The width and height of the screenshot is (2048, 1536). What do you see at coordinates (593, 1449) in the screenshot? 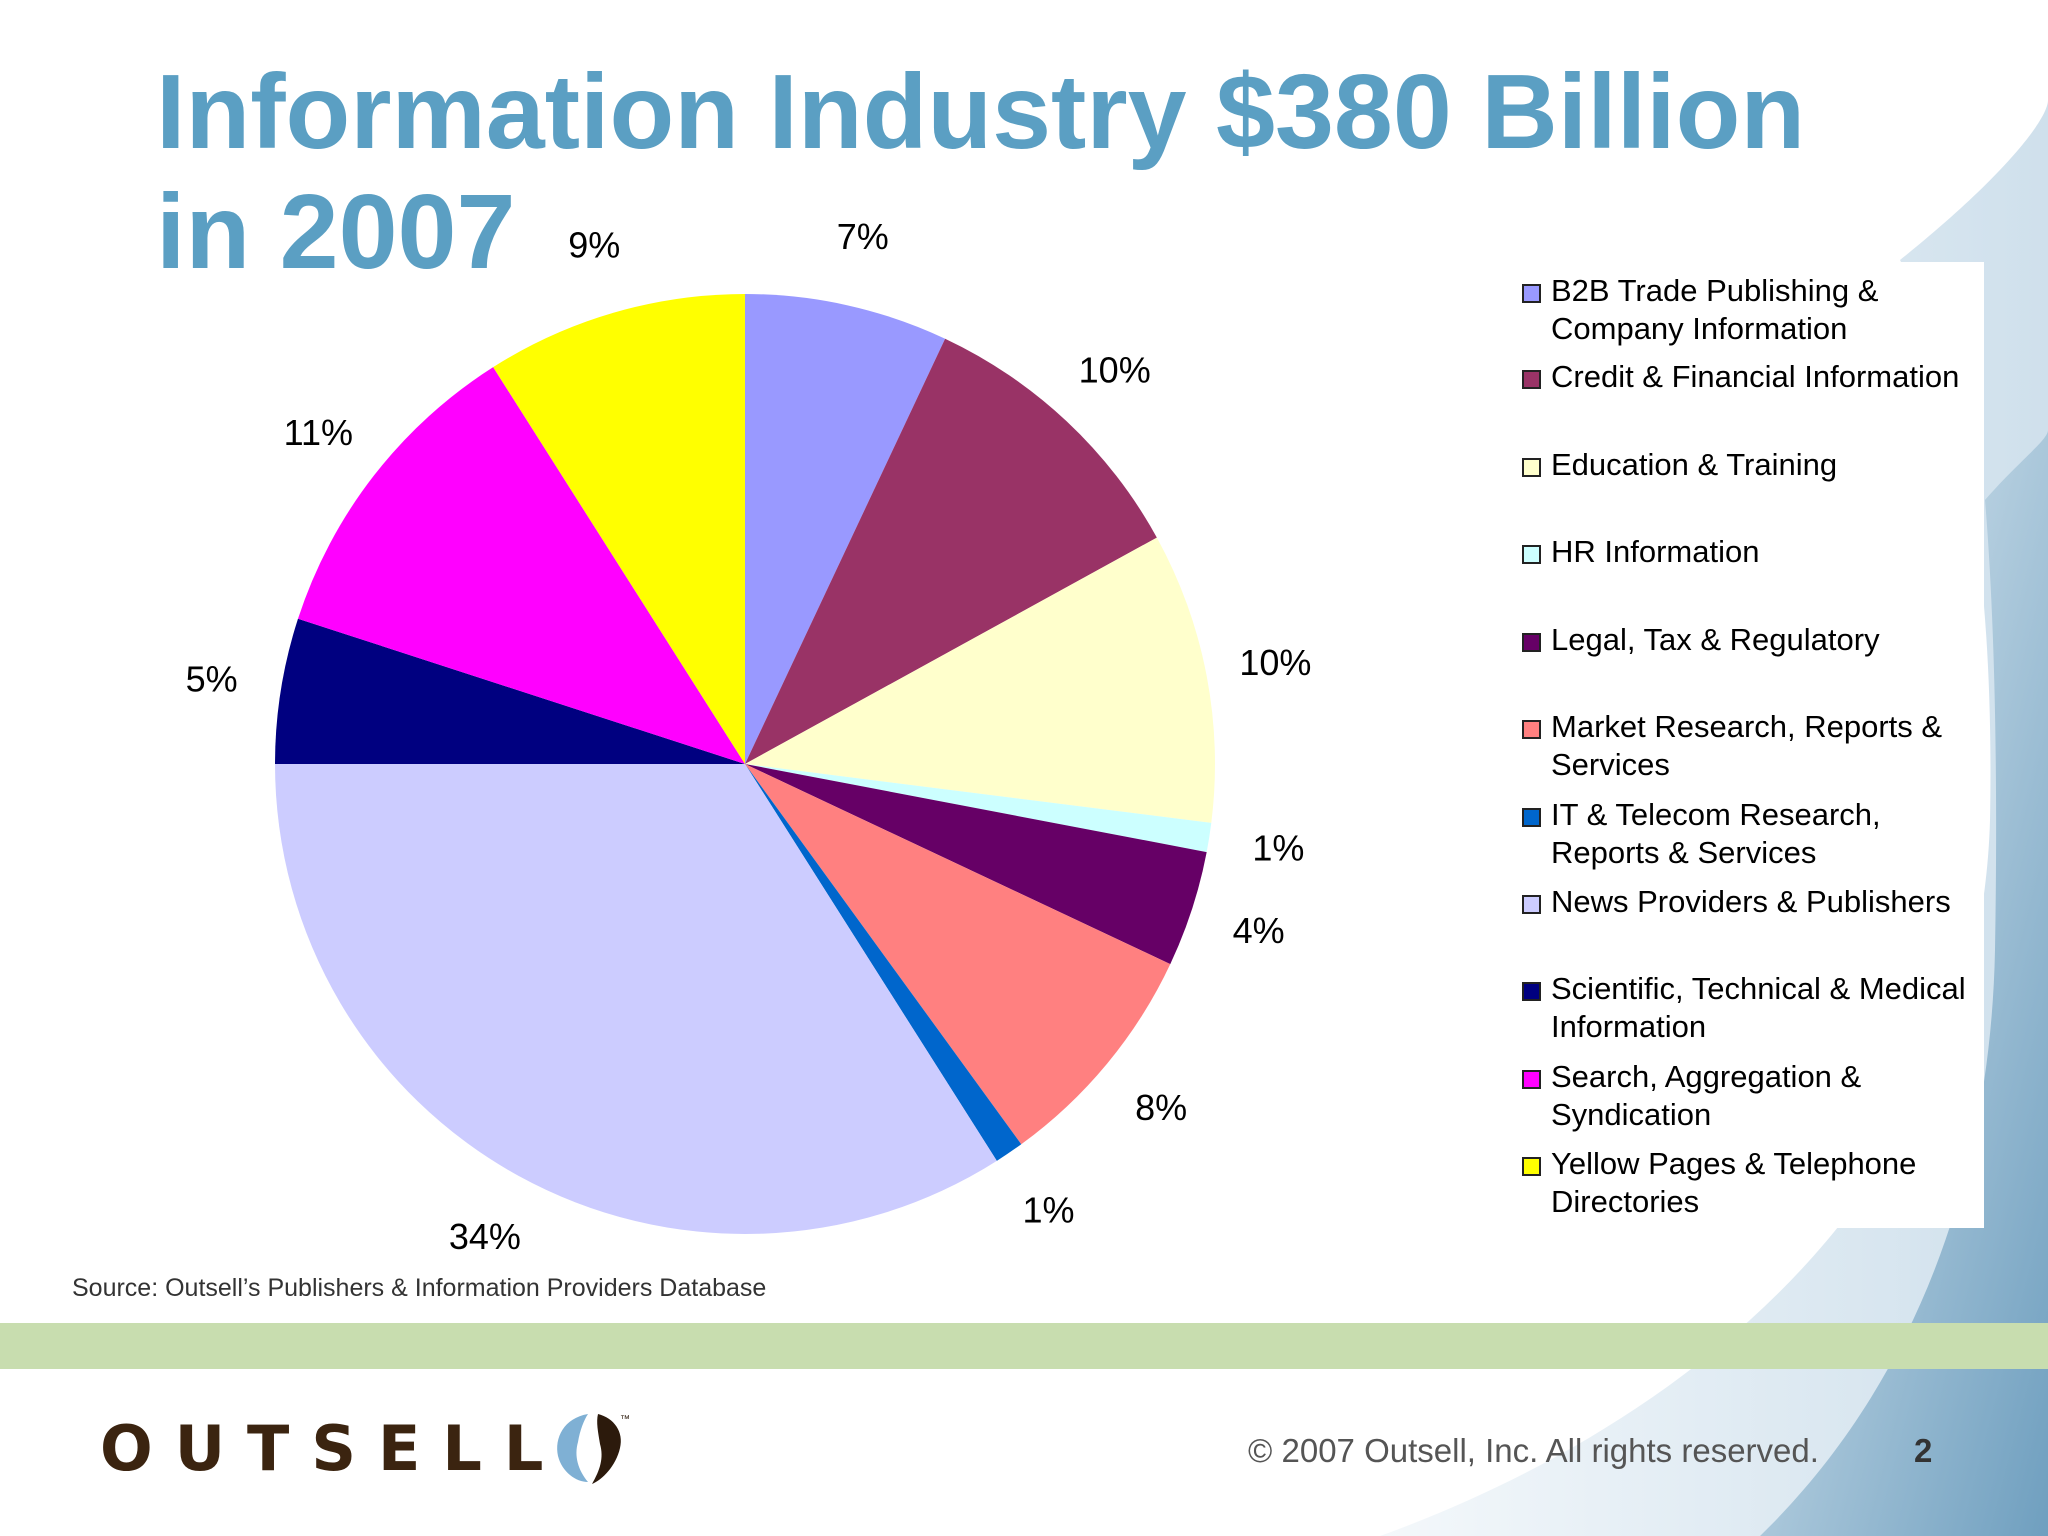
I see `logo-mark-icon: ™` at bounding box center [593, 1449].